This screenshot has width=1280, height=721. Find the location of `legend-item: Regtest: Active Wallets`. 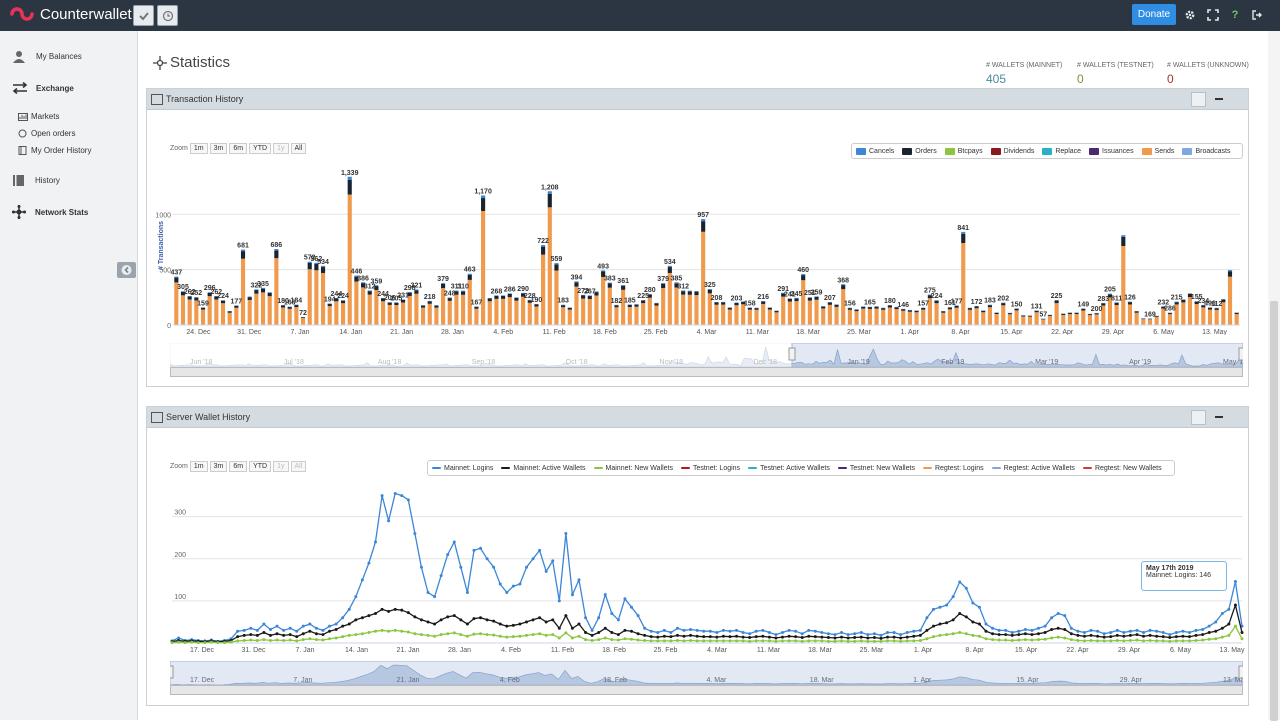

legend-item: Regtest: Active Wallets is located at coordinates (1033, 468).